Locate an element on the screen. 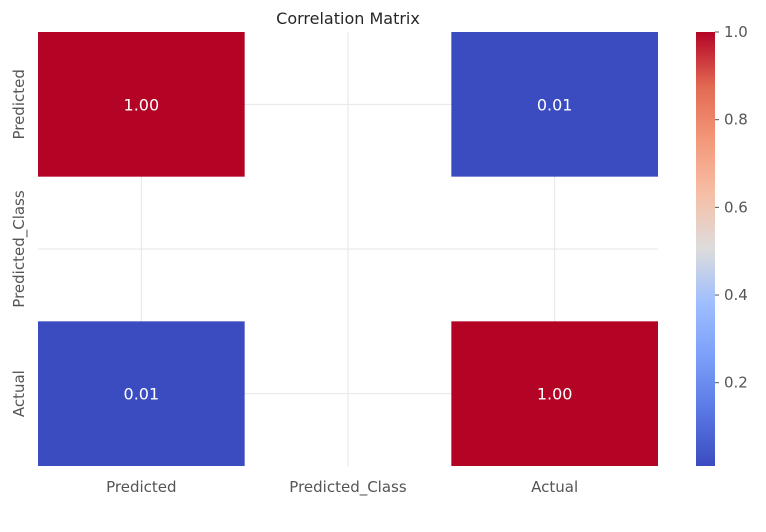 The image size is (766, 532). cell-label-2-0: 0.01 is located at coordinates (142, 394).